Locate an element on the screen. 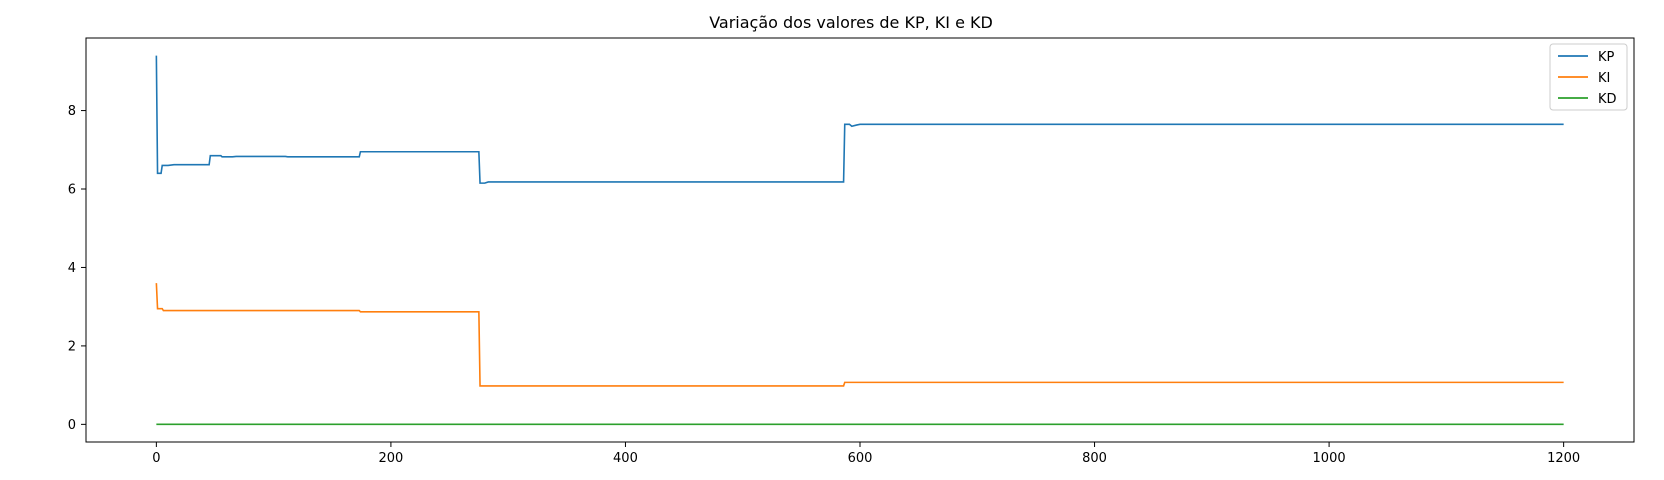 The image size is (1664, 480). x-tick-label: 600 is located at coordinates (860, 458).